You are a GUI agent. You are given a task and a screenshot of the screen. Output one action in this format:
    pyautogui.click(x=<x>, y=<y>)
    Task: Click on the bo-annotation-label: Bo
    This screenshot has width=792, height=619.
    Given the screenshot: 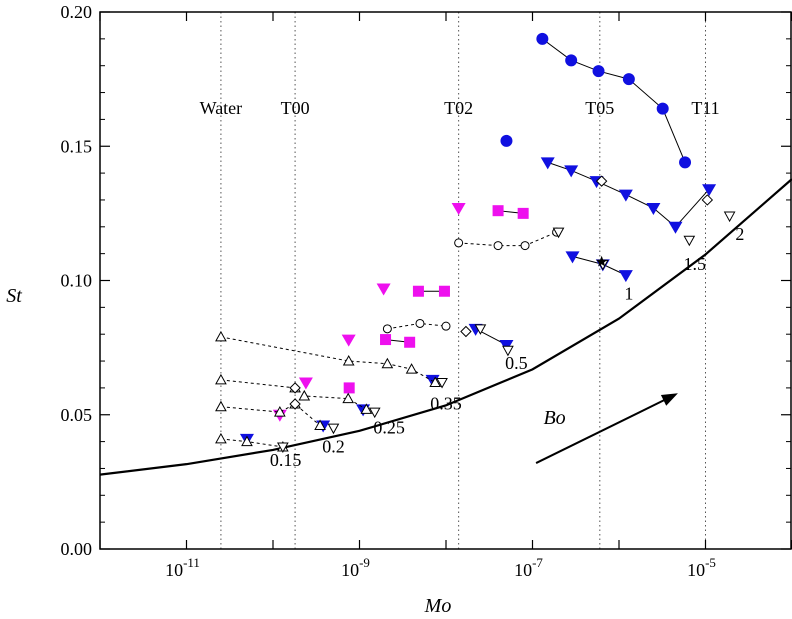 What is the action you would take?
    pyautogui.click(x=554, y=418)
    